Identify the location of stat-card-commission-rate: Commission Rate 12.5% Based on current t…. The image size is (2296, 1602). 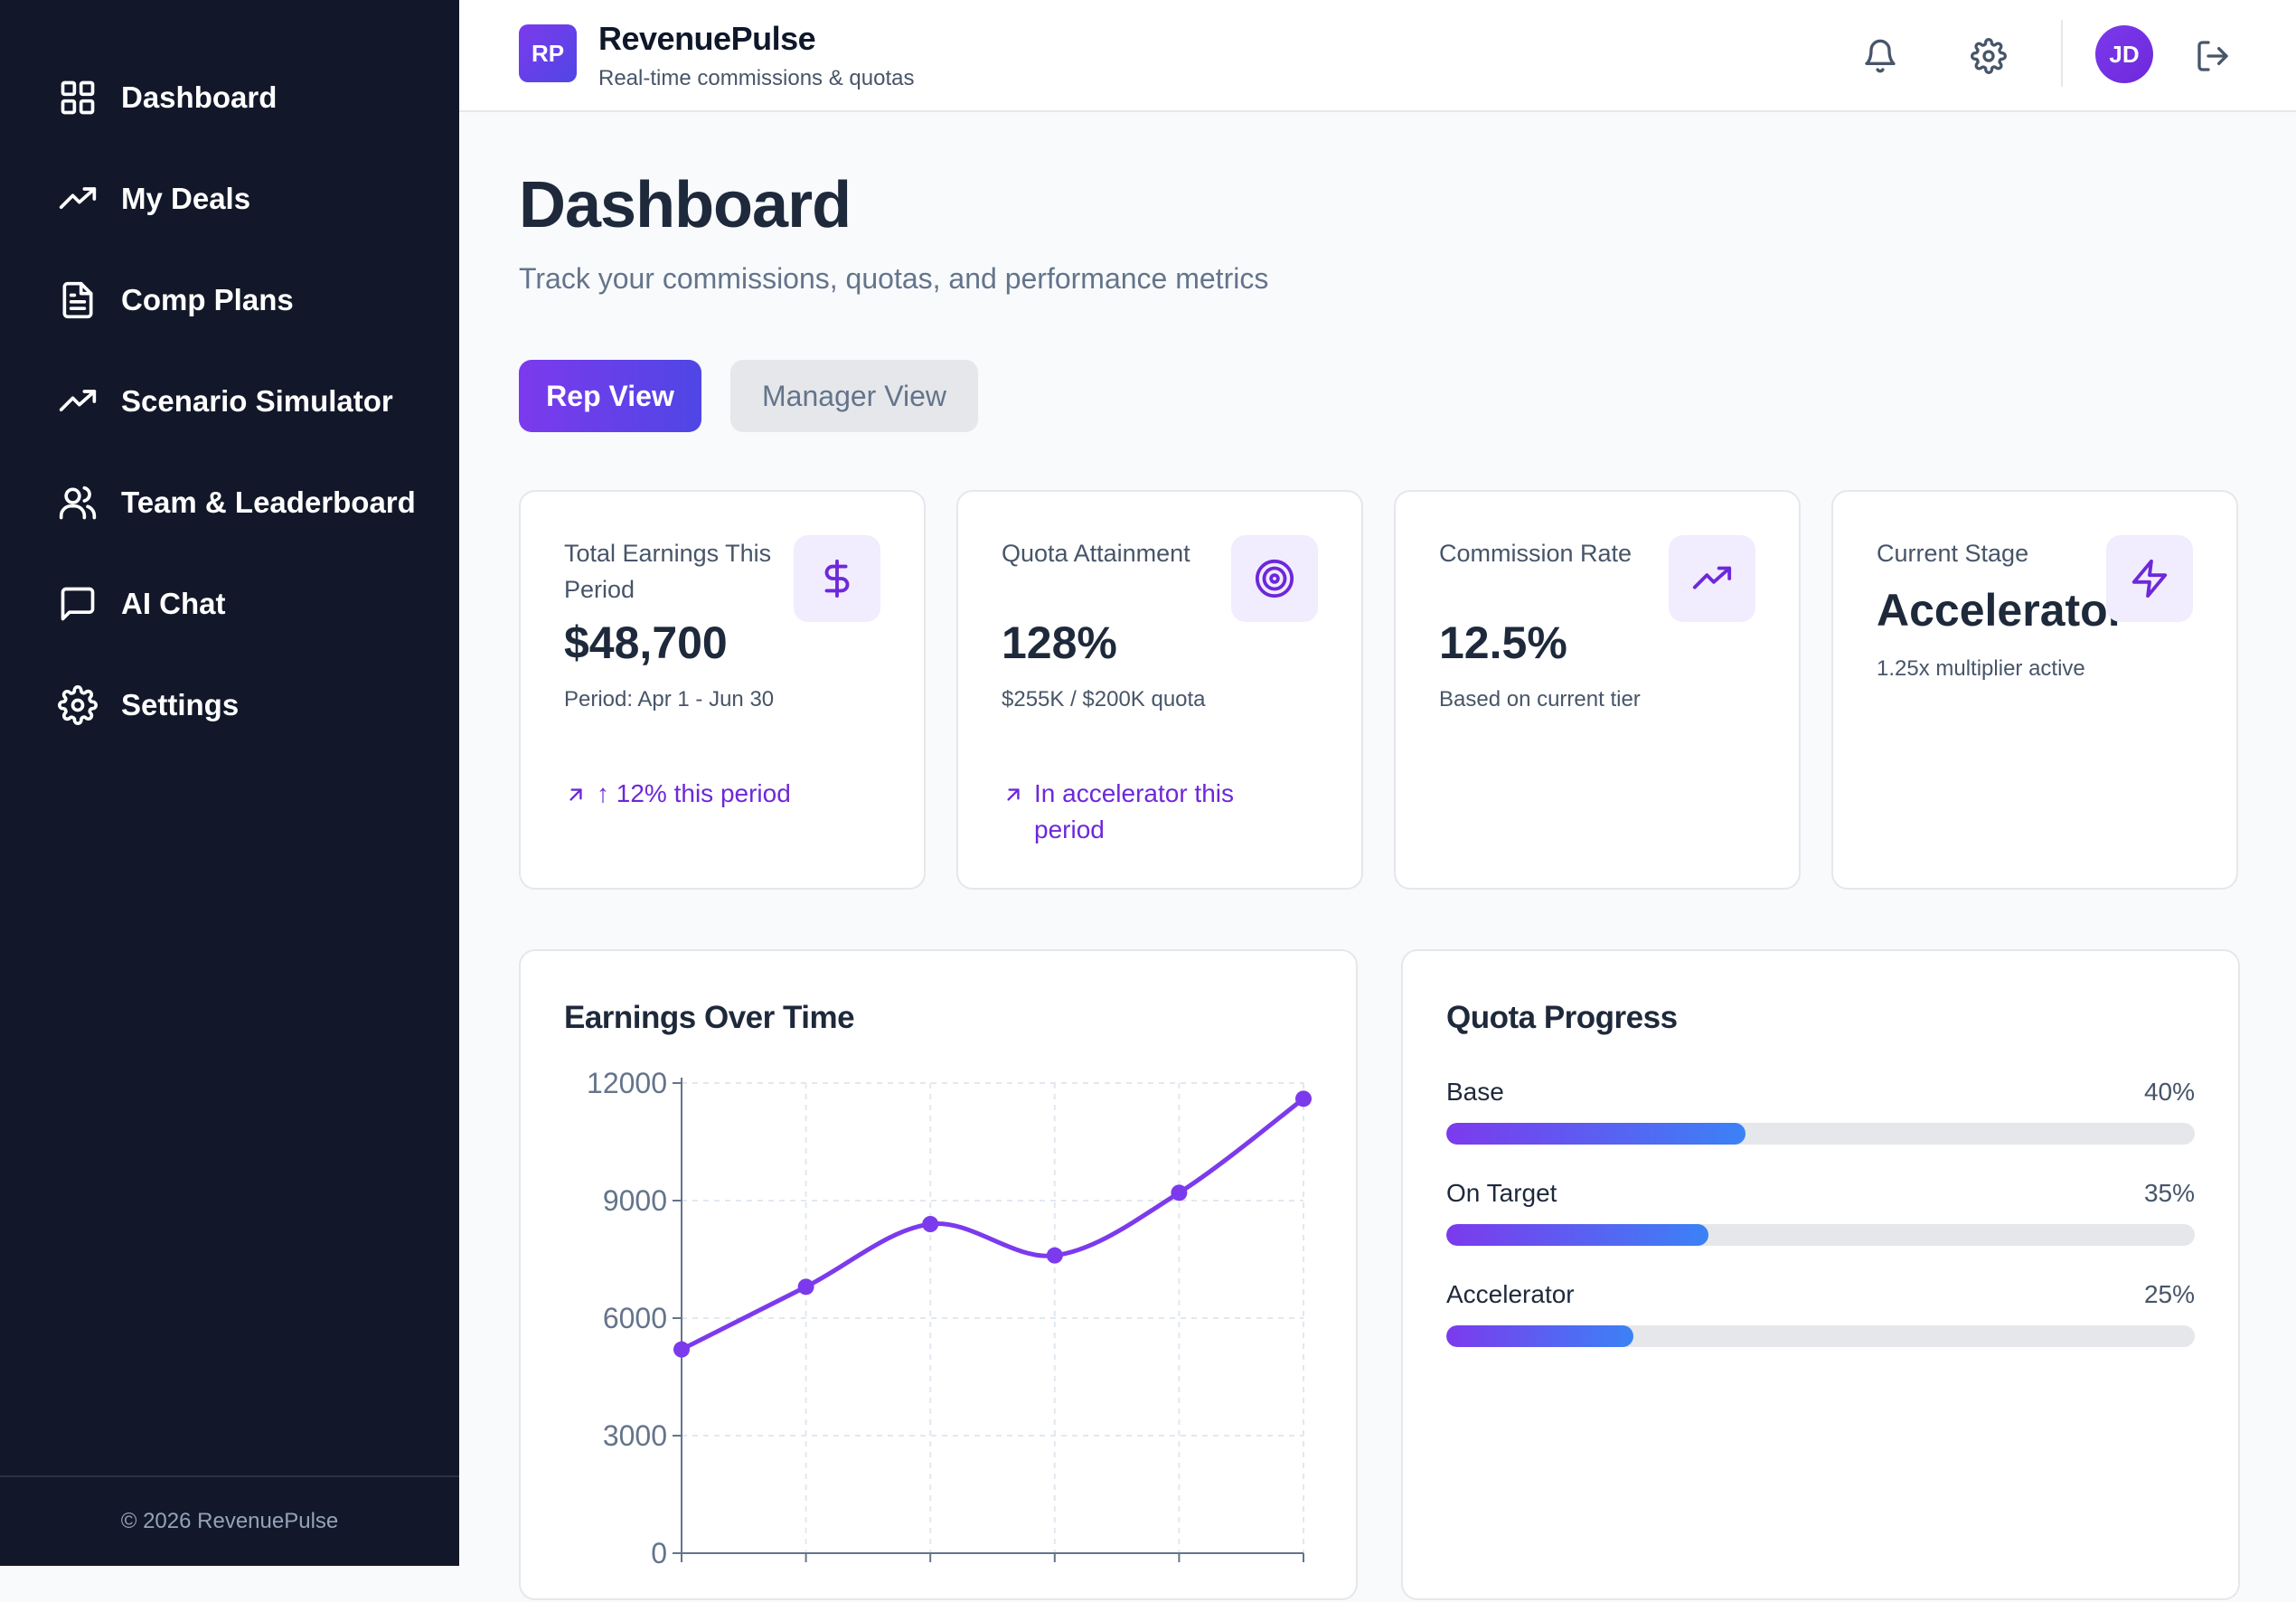
(1597, 690).